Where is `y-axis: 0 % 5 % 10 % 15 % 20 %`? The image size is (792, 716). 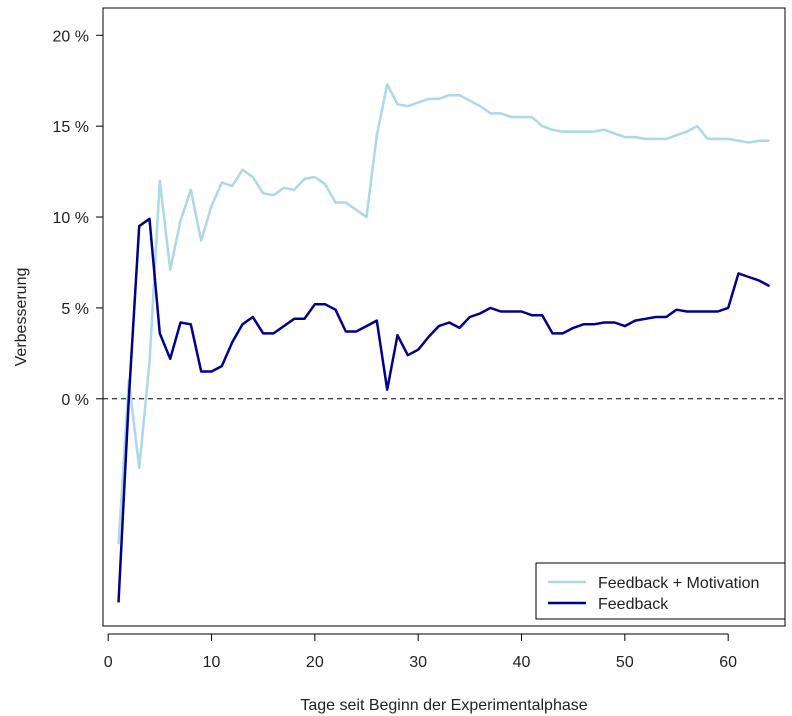
y-axis: 0 % 5 % 10 % 15 % 20 % is located at coordinates (78, 218).